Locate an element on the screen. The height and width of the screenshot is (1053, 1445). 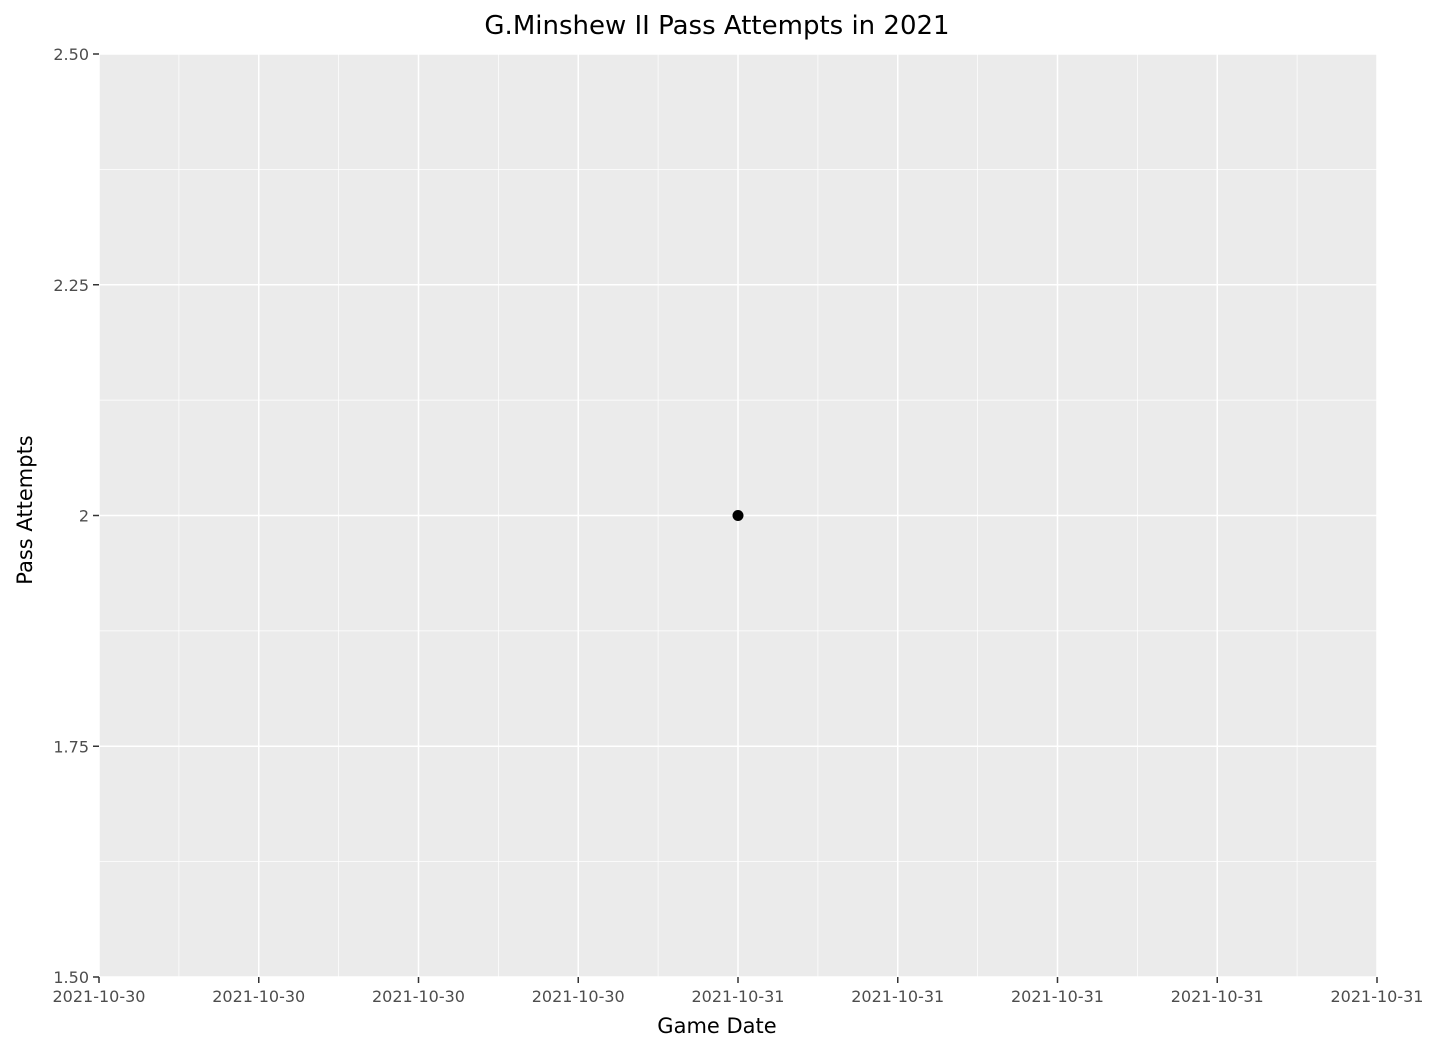
y-tick-label: 1.50 is located at coordinates (71, 977).